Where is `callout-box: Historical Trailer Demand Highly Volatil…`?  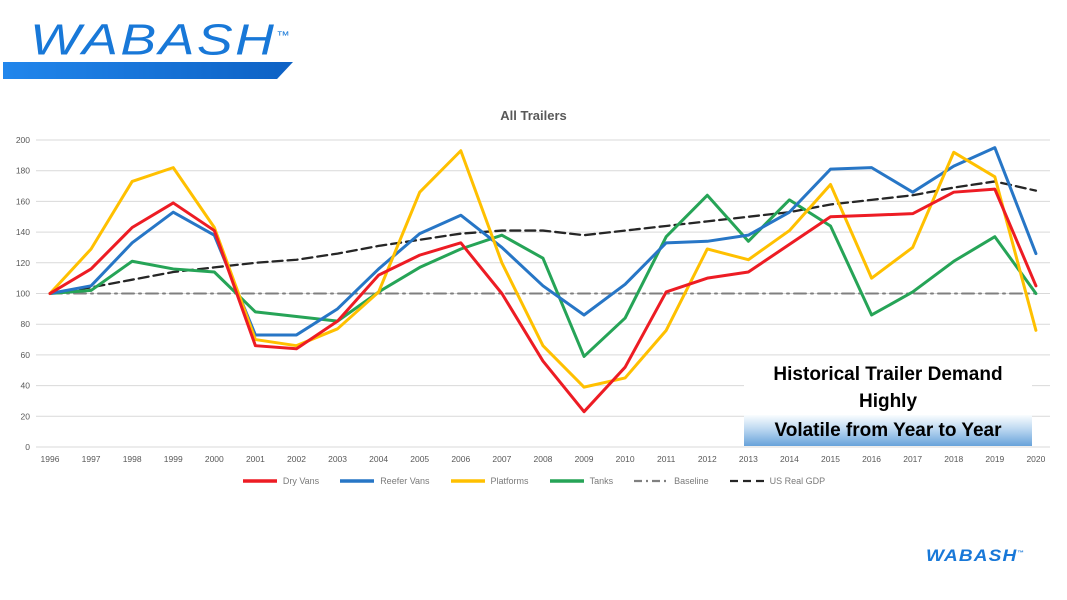
callout-box: Historical Trailer Demand Highly Volatil… is located at coordinates (888, 403).